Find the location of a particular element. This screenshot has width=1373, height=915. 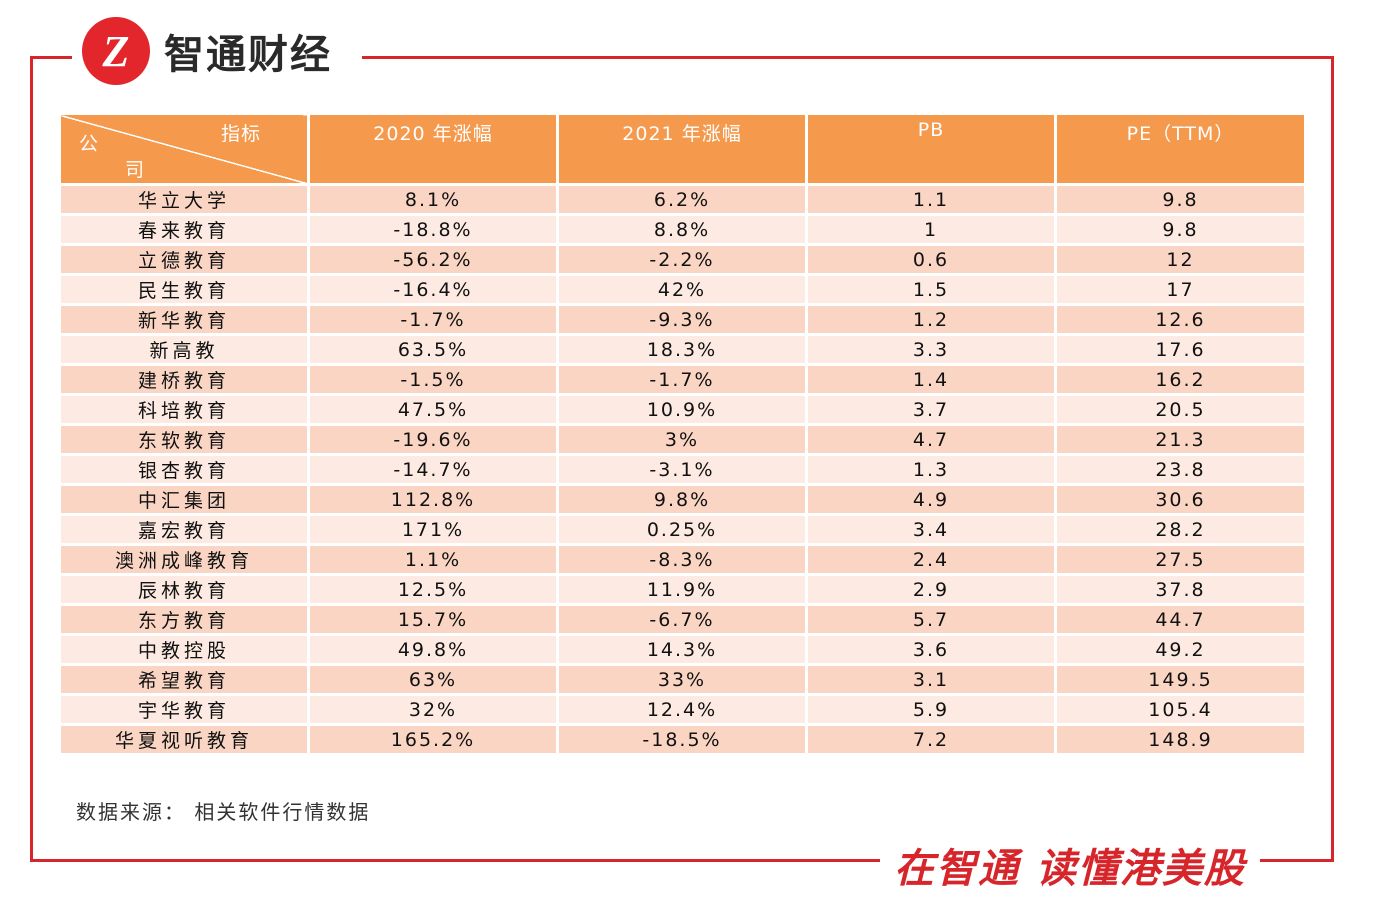

change-2020: -14.7% is located at coordinates (433, 469).